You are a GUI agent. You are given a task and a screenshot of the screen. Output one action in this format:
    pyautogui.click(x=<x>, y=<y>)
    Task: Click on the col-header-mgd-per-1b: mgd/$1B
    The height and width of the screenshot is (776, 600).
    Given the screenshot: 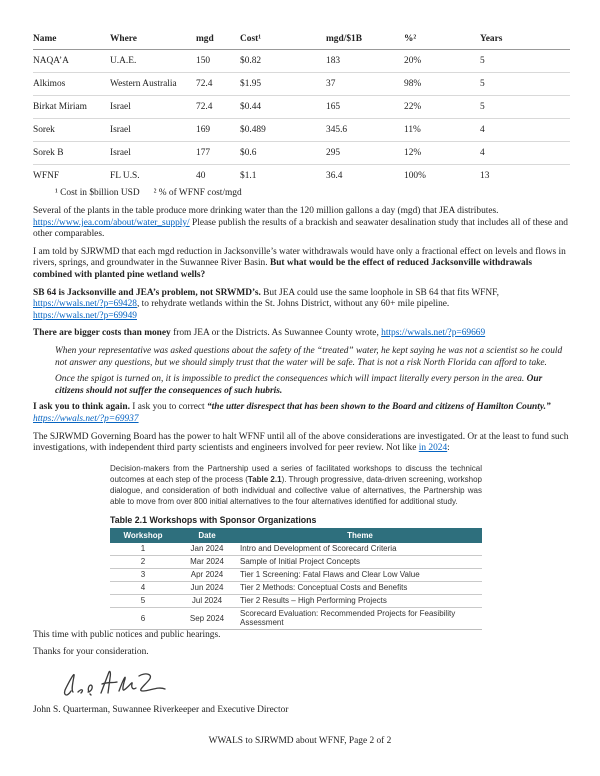 What is the action you would take?
    pyautogui.click(x=365, y=40)
    